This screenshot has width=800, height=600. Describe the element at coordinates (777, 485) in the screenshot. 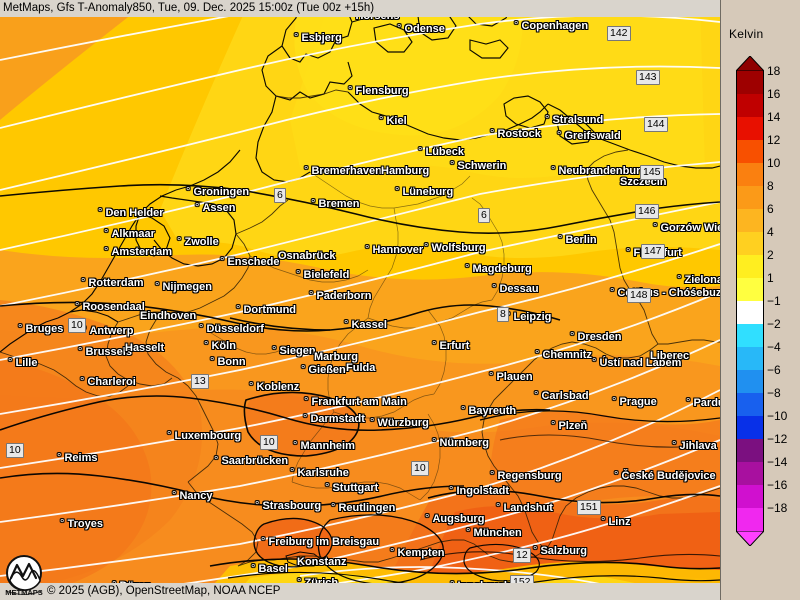

I see `legend-tick-label: −16` at that location.